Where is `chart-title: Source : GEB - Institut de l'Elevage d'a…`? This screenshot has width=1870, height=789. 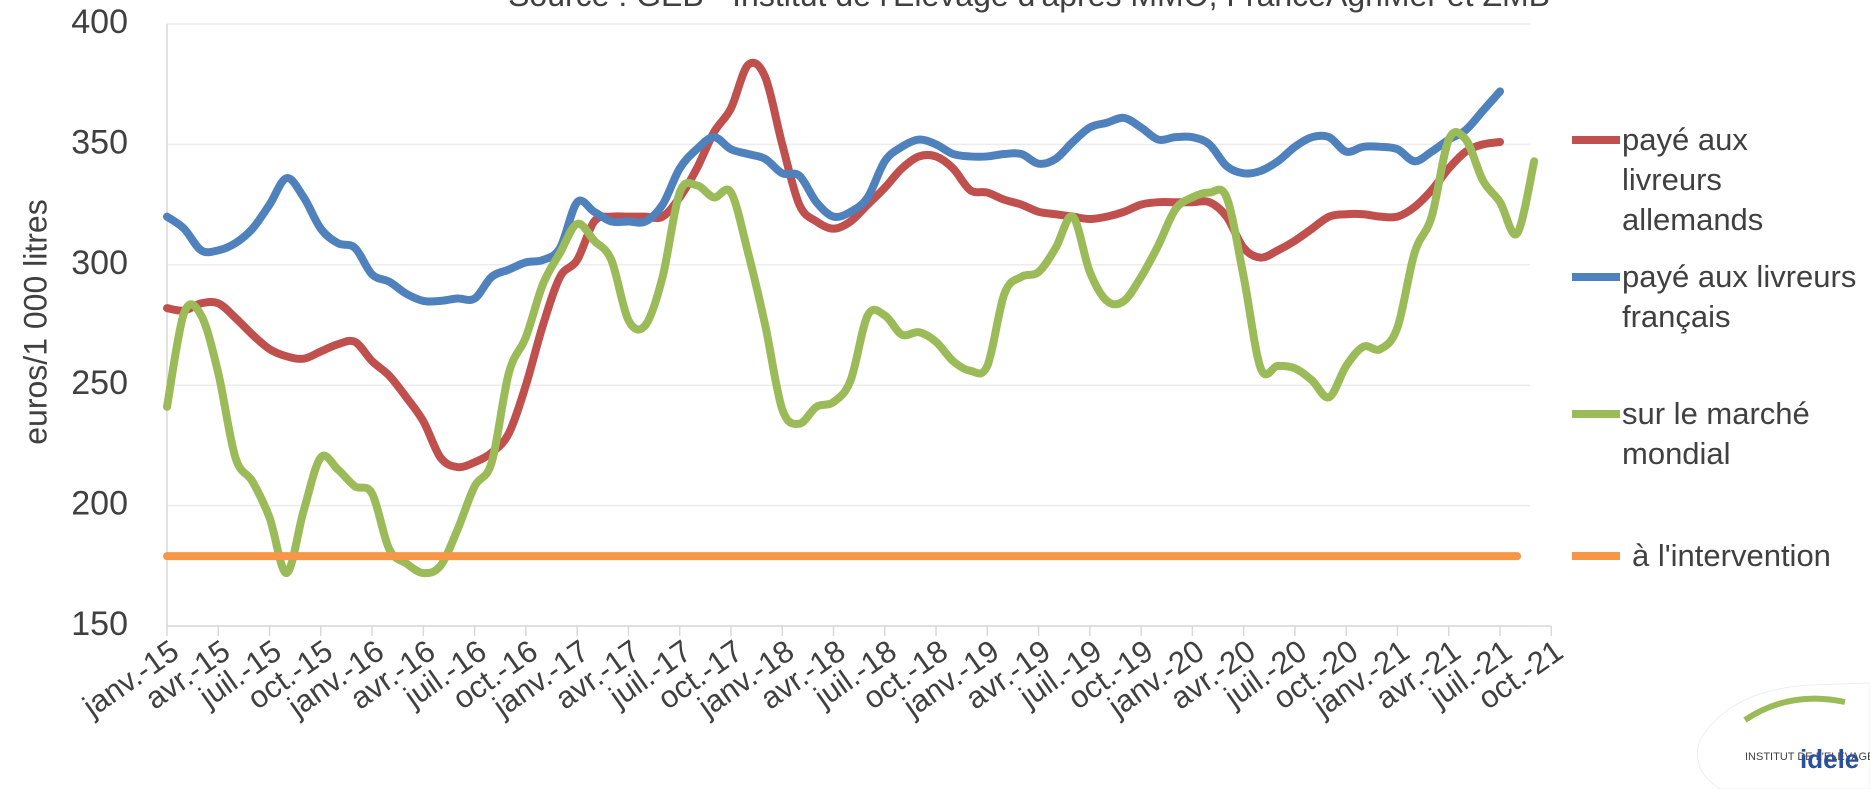
chart-title: Source : GEB - Institut de l'Elevage d'a… is located at coordinates (1029, 6).